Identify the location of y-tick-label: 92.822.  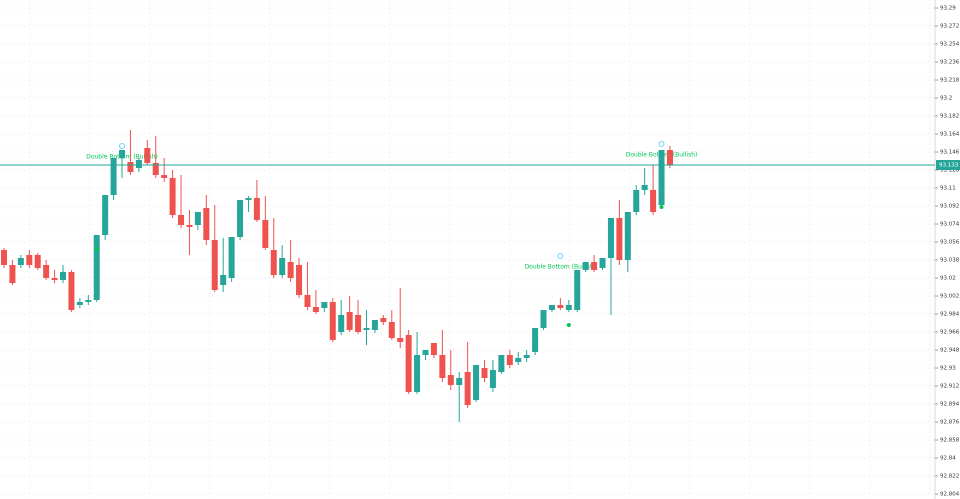
(949, 477).